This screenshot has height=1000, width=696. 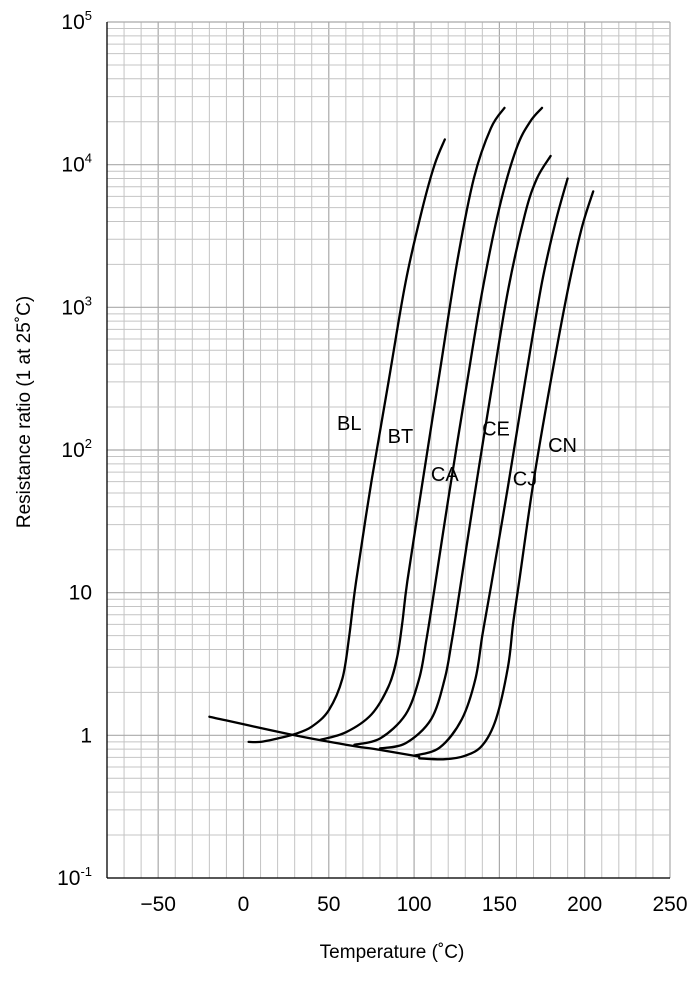 What do you see at coordinates (445, 475) in the screenshot?
I see `series-label-ca: CA` at bounding box center [445, 475].